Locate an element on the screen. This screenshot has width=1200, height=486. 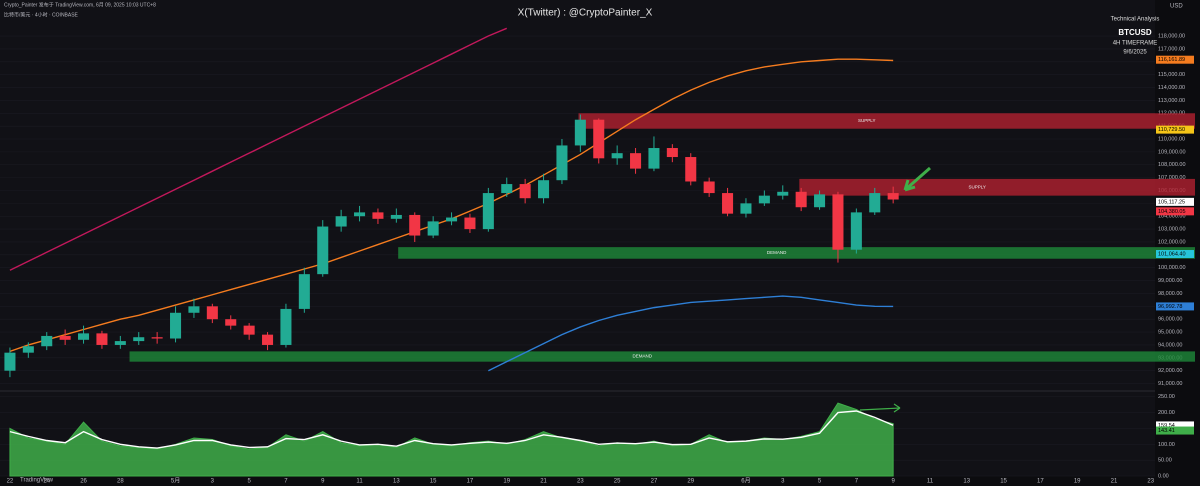
x-tick-label: 23 is located at coordinates (1150, 482).